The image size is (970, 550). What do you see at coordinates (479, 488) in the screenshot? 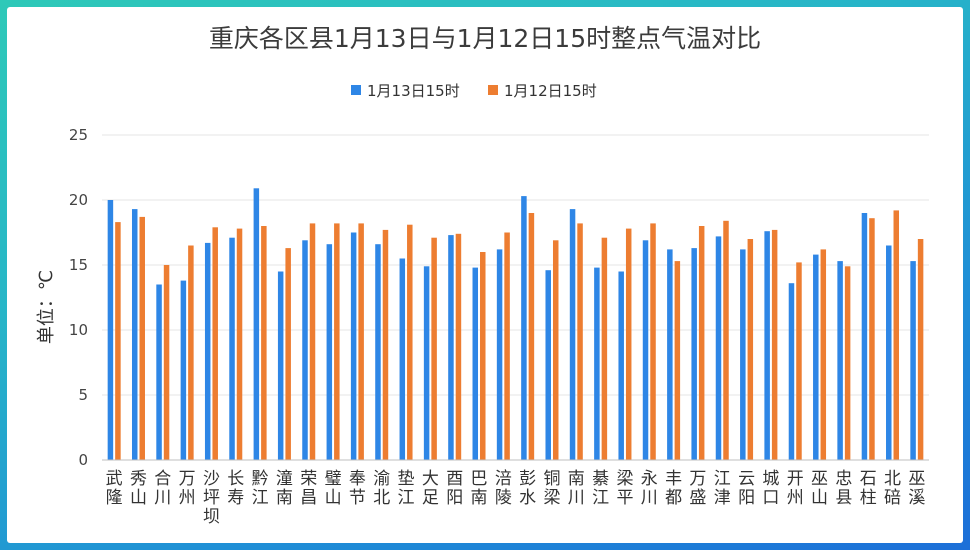
I see `x-category-label: 巴南` at bounding box center [479, 488].